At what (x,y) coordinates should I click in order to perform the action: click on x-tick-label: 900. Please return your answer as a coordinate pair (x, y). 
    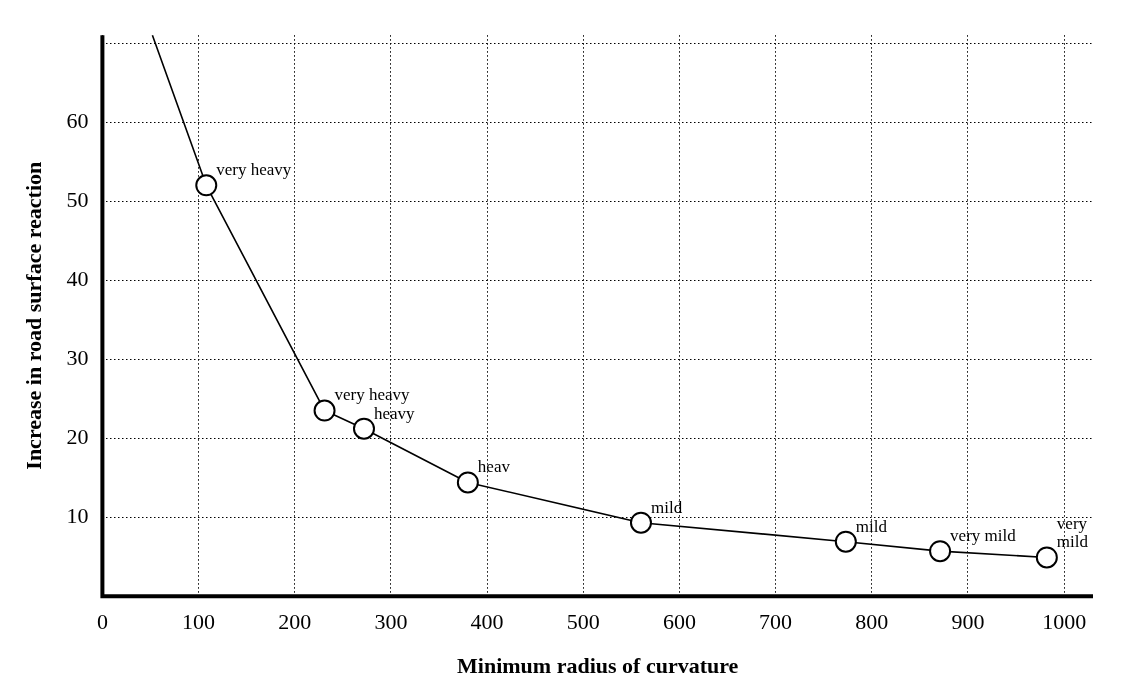
    Looking at the image, I should click on (968, 622).